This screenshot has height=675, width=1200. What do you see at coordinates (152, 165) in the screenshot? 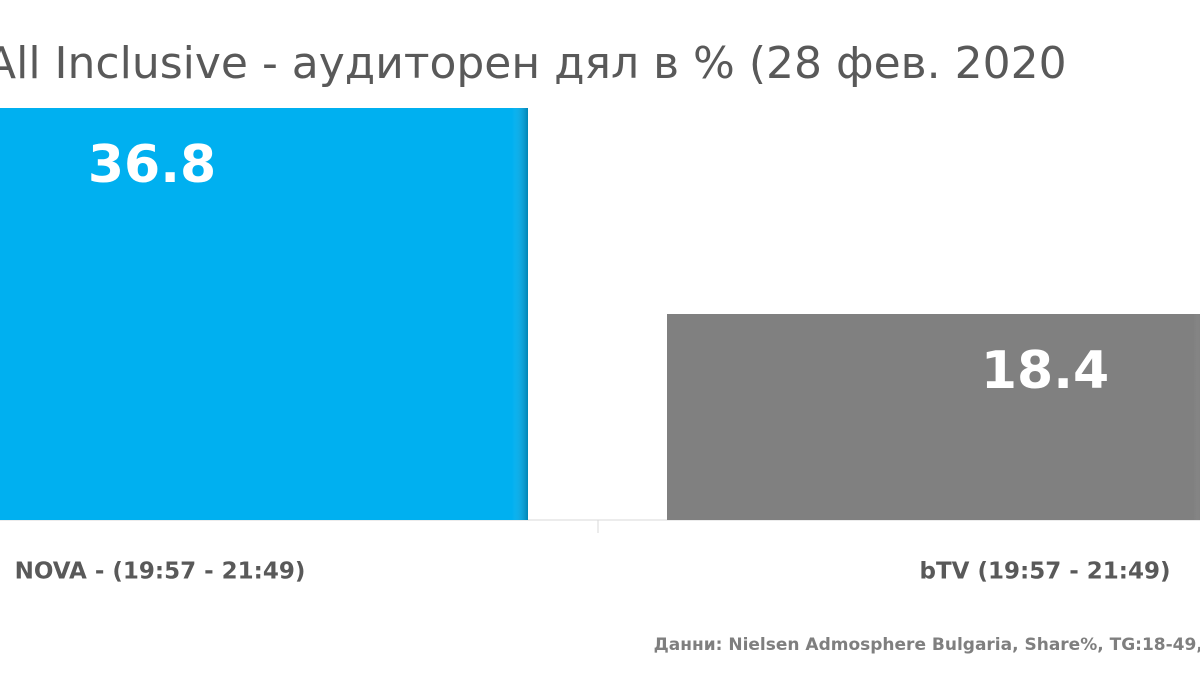
I see `value-label: 36.8` at bounding box center [152, 165].